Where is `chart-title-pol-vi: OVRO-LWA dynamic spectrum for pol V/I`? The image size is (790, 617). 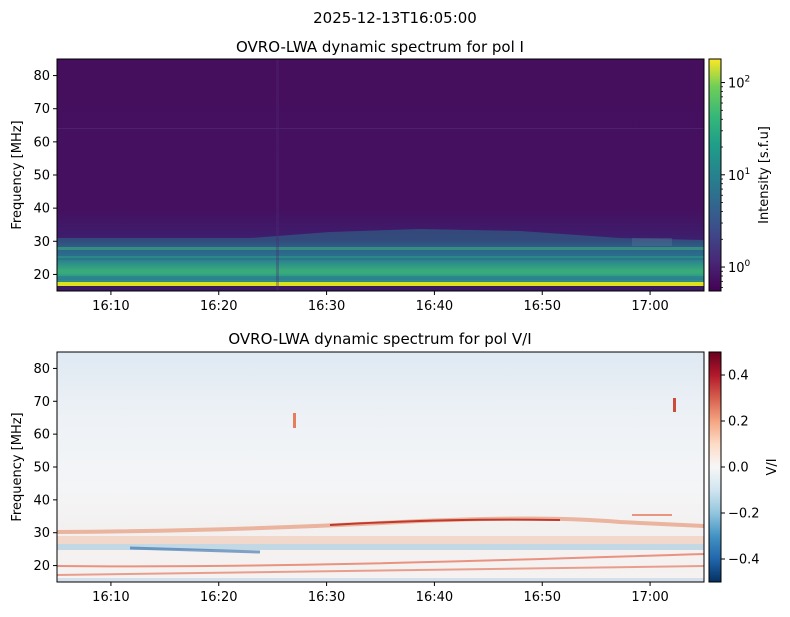
chart-title-pol-vi: OVRO-LWA dynamic spectrum for pol V/I is located at coordinates (379, 339).